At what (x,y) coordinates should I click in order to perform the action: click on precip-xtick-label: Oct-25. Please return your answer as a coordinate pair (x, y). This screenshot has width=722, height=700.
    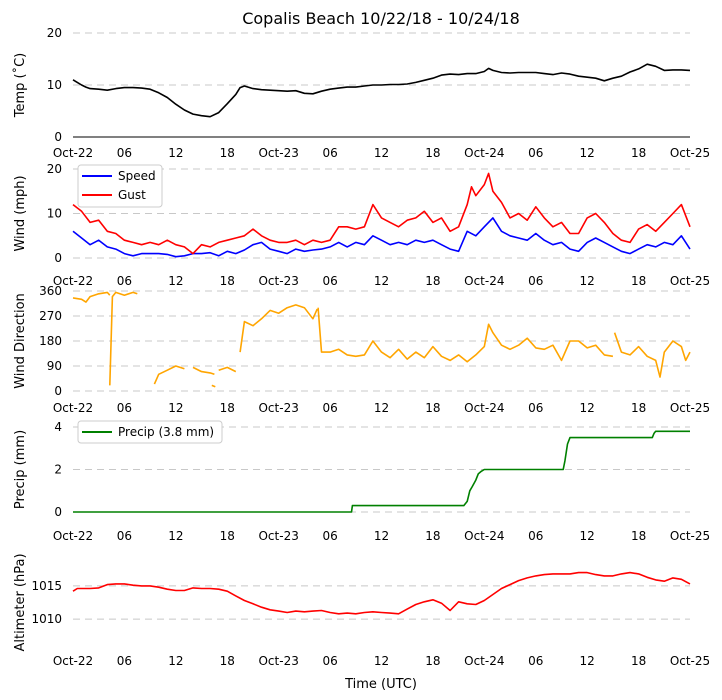
    Looking at the image, I should click on (690, 536).